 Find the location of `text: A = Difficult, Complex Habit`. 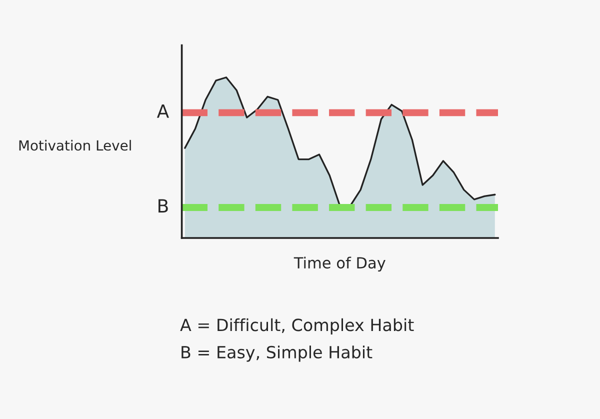

text: A = Difficult, Complex Habit is located at coordinates (297, 326).